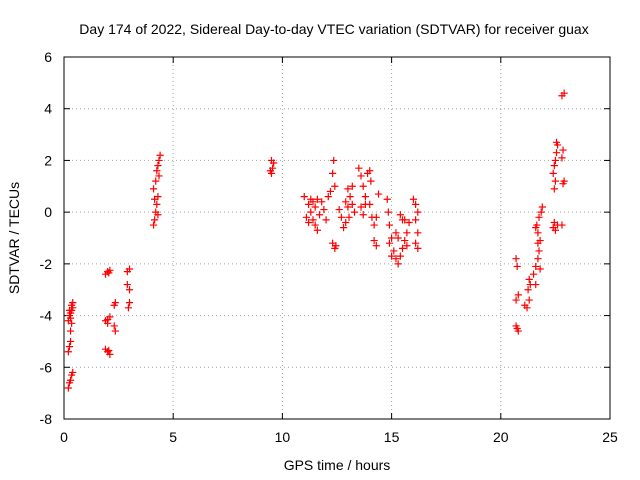 This screenshot has height=480, width=640. I want to click on x-tick-label: 5, so click(173, 437).